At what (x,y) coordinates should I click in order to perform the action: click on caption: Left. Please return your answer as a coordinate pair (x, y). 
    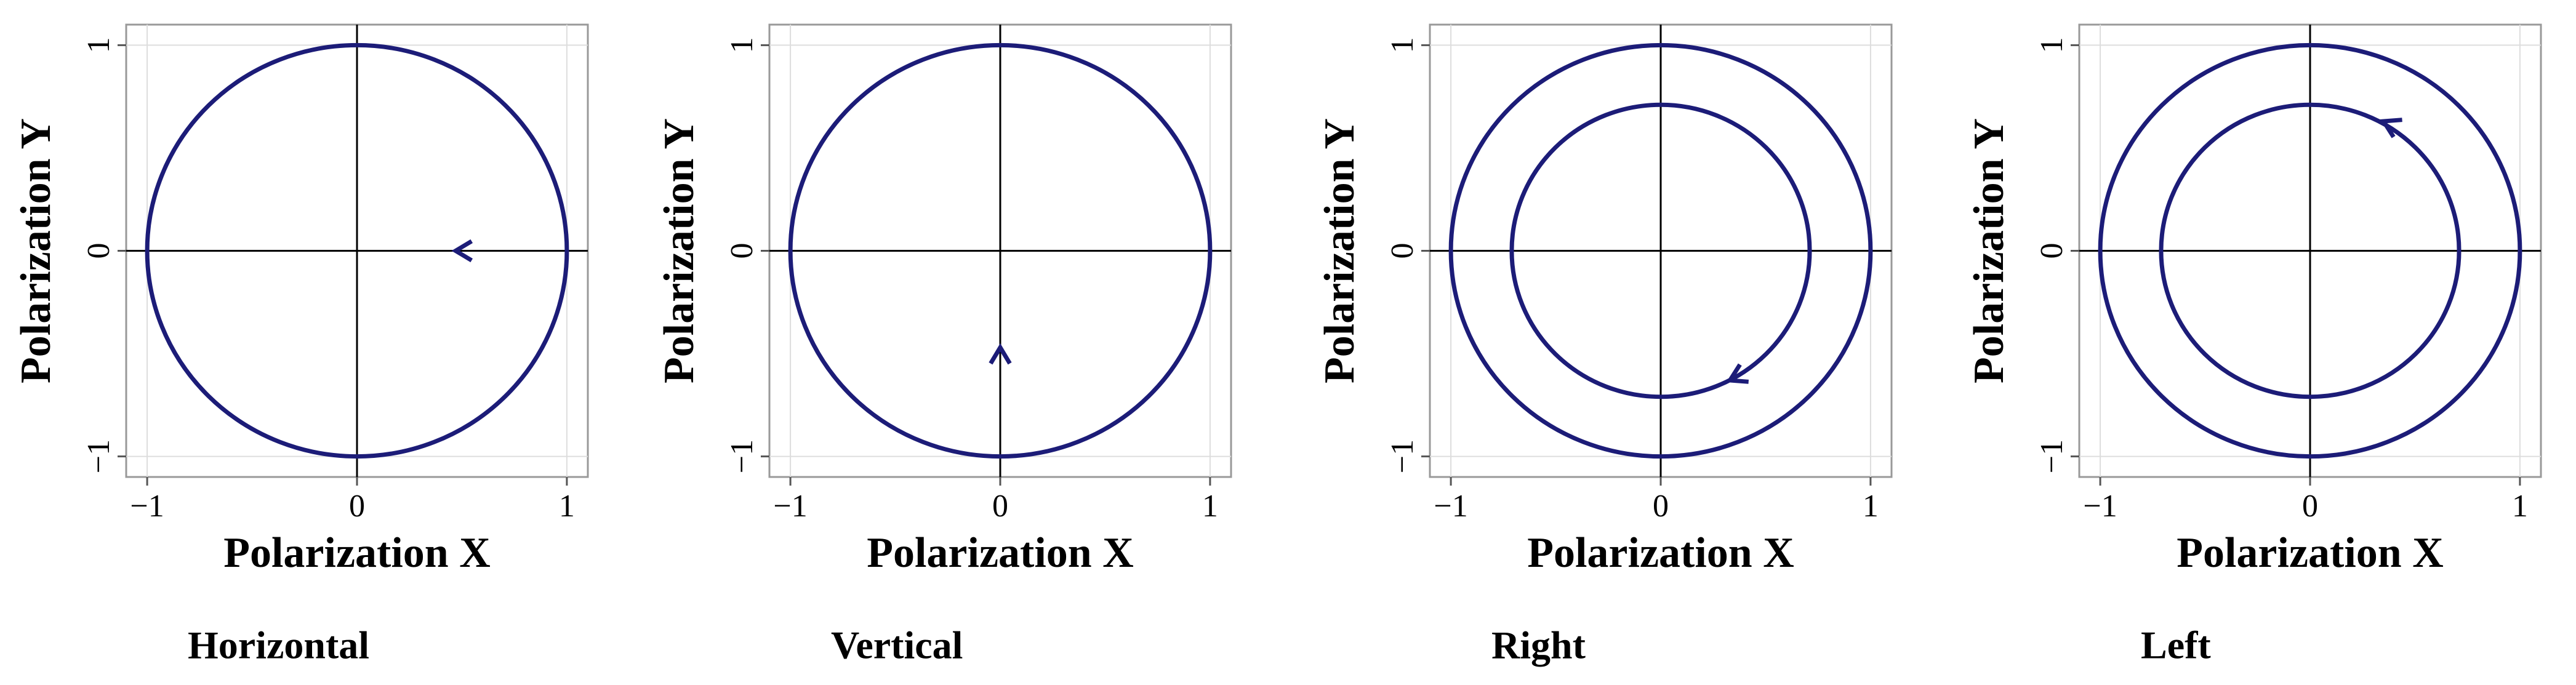
    Looking at the image, I should click on (2176, 645).